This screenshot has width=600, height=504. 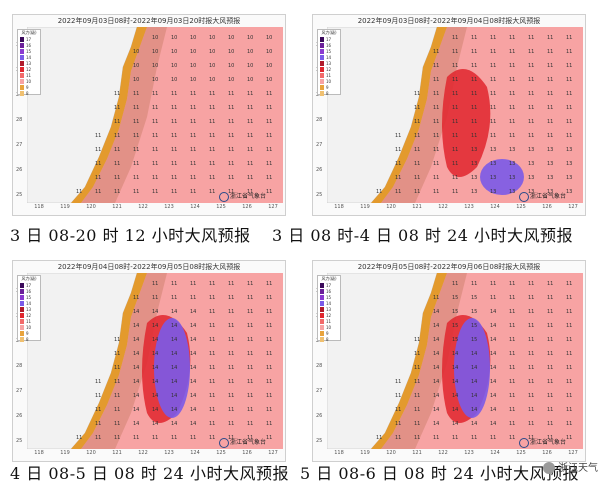 I want to click on wind-value: 15, so click(x=474, y=298).